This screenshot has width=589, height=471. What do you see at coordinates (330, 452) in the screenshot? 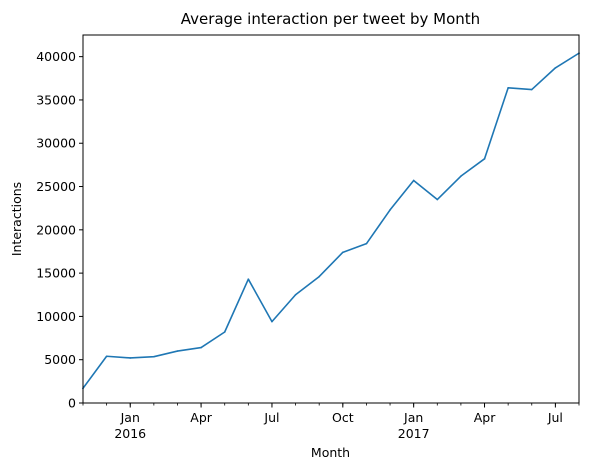
I see `x-axis-label: Month` at bounding box center [330, 452].